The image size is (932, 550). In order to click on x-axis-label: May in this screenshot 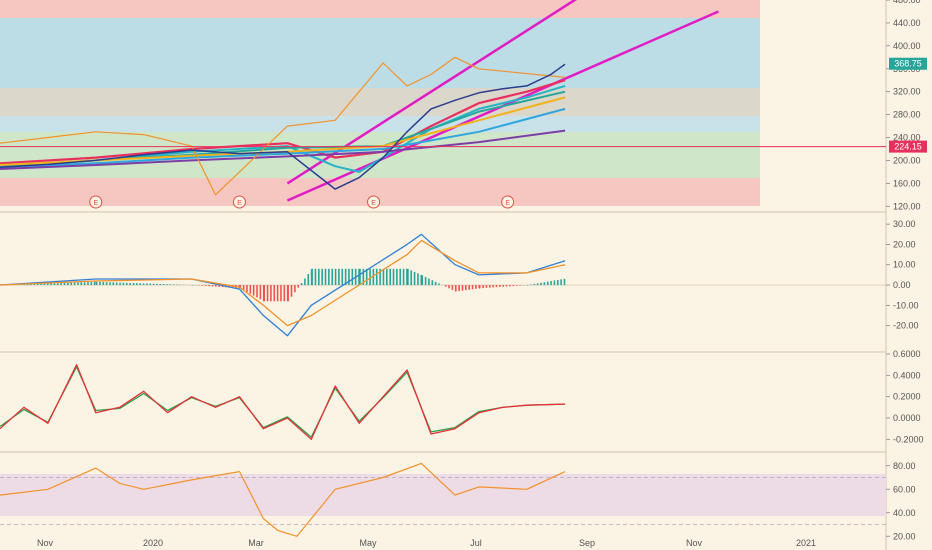, I will do `click(368, 543)`.